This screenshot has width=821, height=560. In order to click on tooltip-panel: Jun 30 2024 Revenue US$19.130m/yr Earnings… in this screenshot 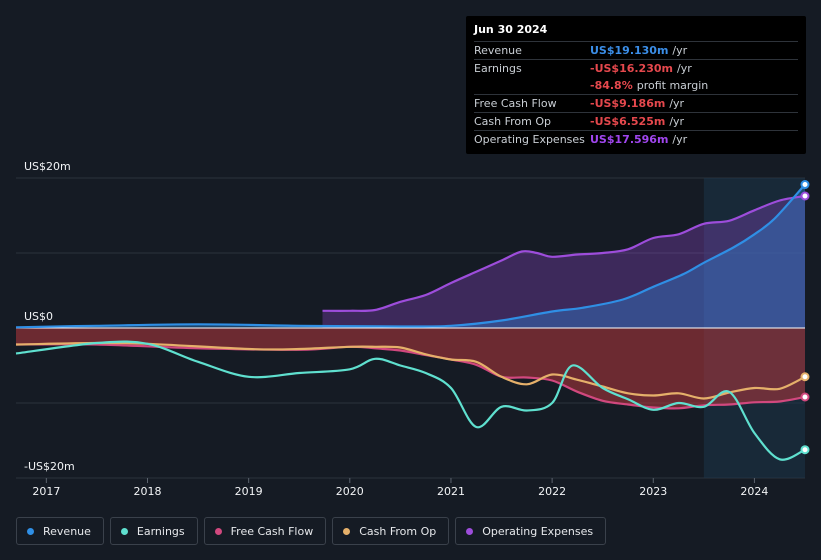, I will do `click(636, 85)`.